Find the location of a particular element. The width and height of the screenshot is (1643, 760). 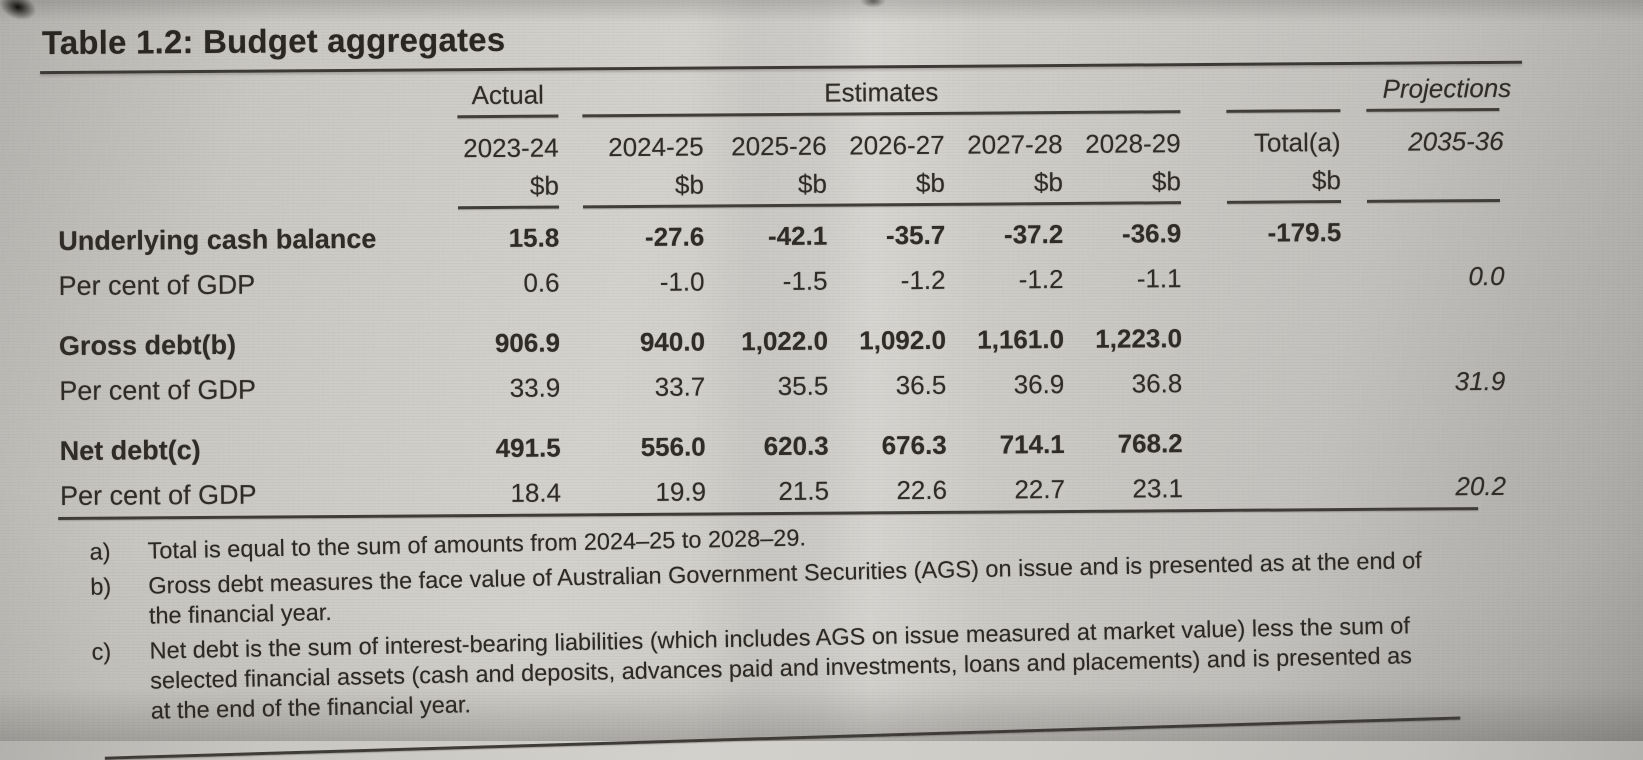

group-projections: Projections is located at coordinates (1447, 88).